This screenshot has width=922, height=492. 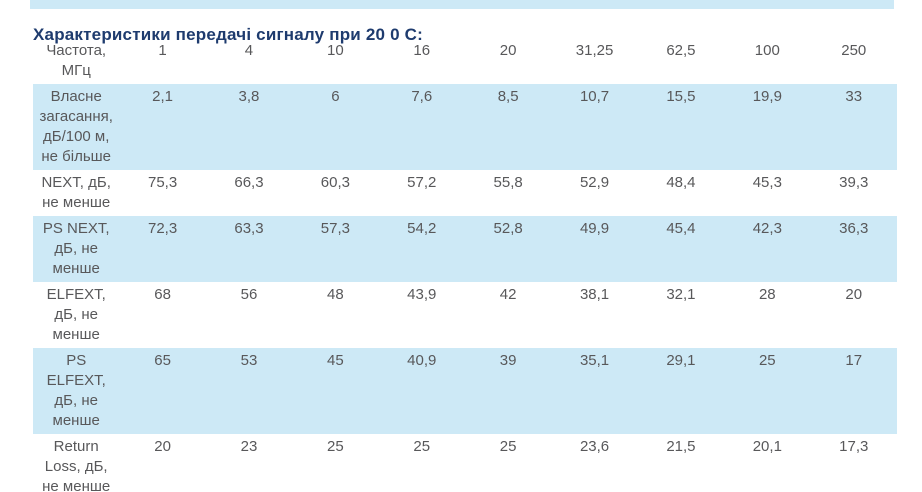 I want to click on value-cell: 40,9, so click(x=421, y=391).